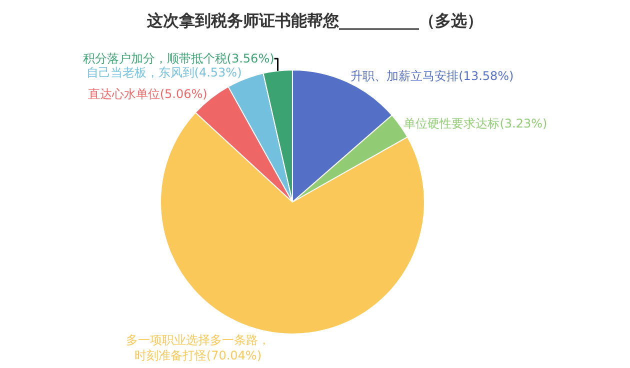  Describe the element at coordinates (314, 20) in the screenshot. I see `chart-title: 这次拿到税务师证书能帮您__________（多选）` at that location.